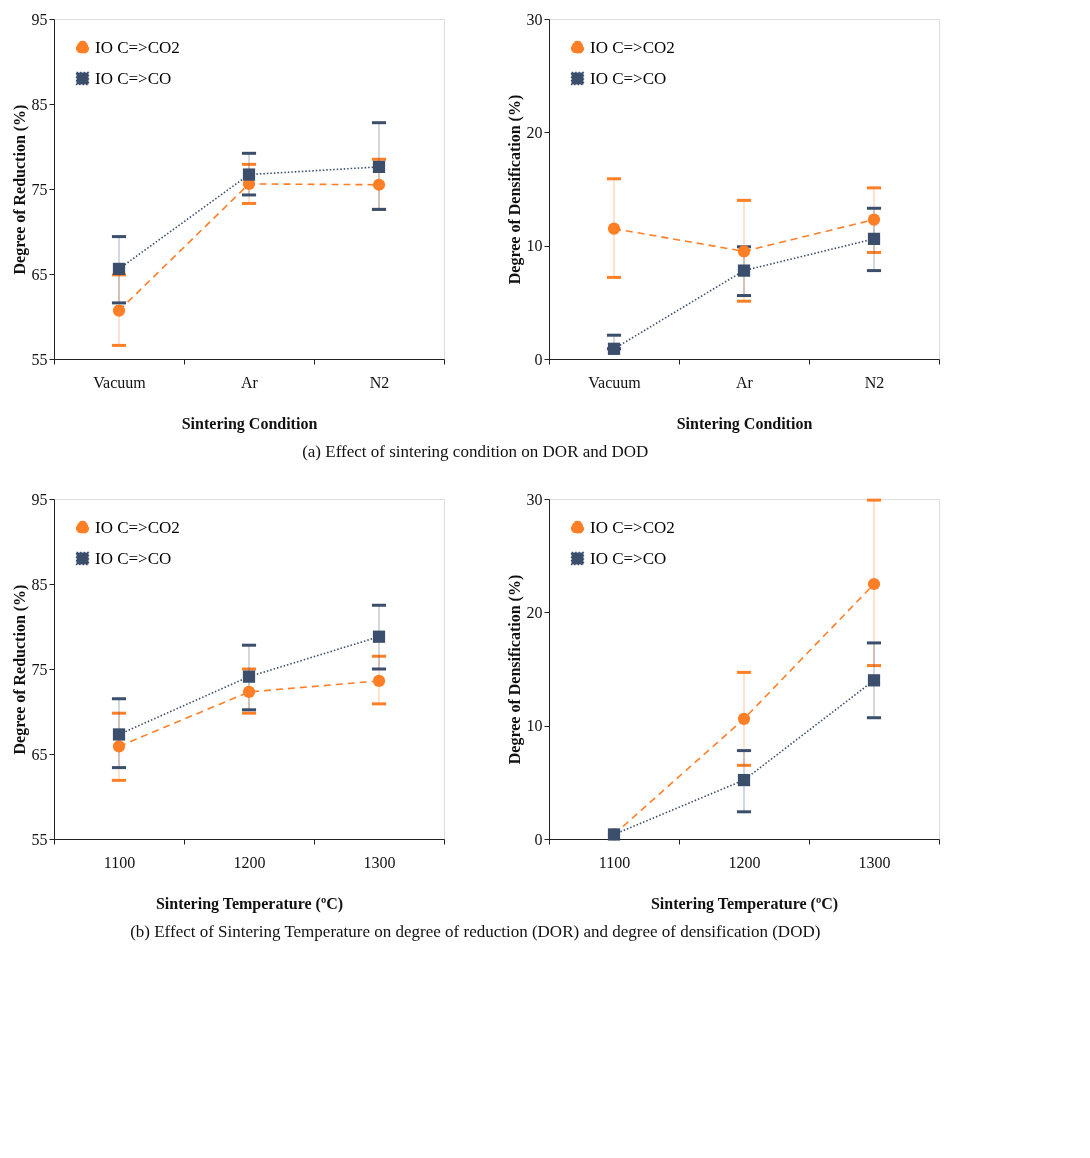  I want to click on text: (b) Effect of Sintering Temperature on degree of reduction (DOR) and degree of densification (DOD), so click(475, 931).